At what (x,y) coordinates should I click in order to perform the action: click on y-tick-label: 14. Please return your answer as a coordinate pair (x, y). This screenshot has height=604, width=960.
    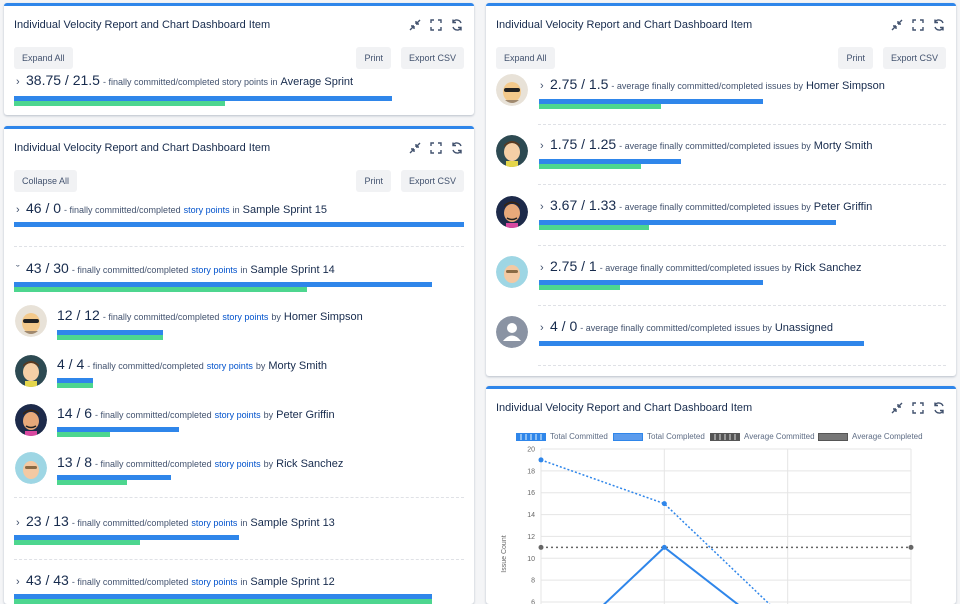
    Looking at the image, I should click on (531, 515).